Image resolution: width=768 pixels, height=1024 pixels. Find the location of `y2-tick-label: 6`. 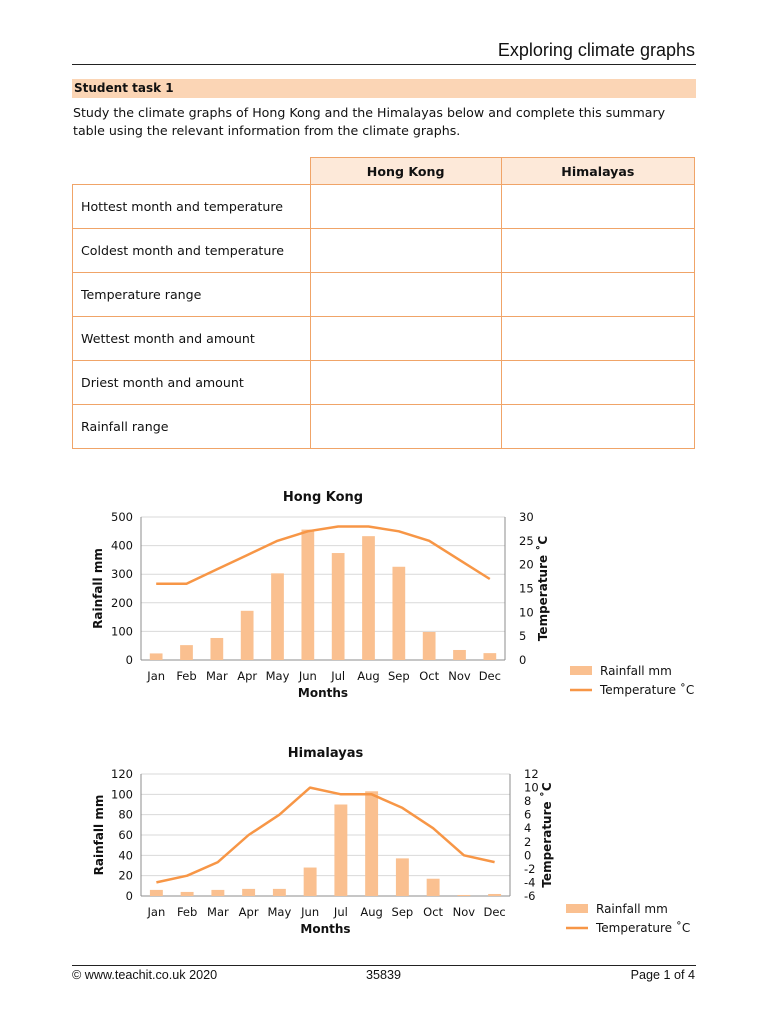

y2-tick-label: 6 is located at coordinates (527, 815).